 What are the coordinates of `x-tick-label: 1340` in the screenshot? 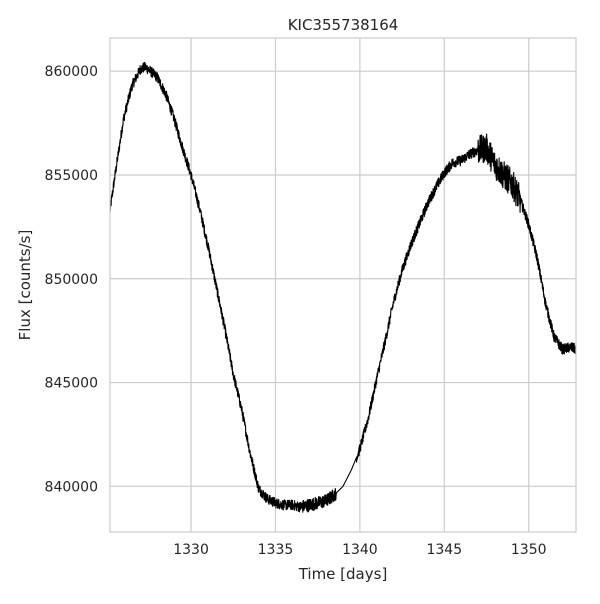 It's located at (360, 550).